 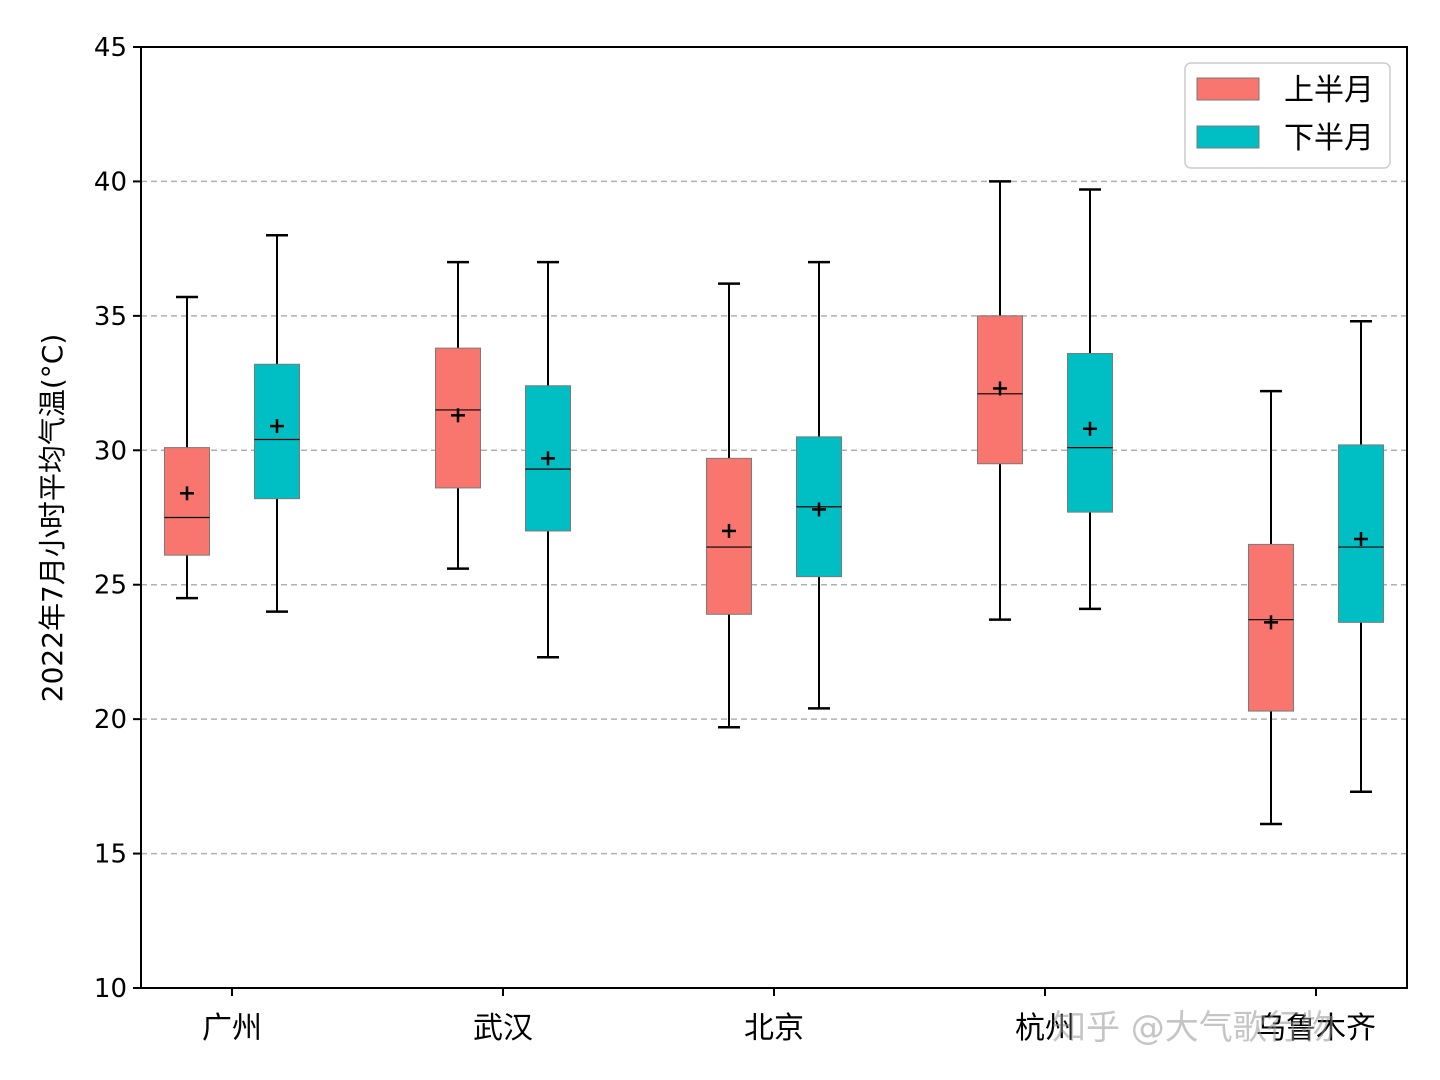 What do you see at coordinates (774, 1028) in the screenshot?
I see `x-tick-label: 北京` at bounding box center [774, 1028].